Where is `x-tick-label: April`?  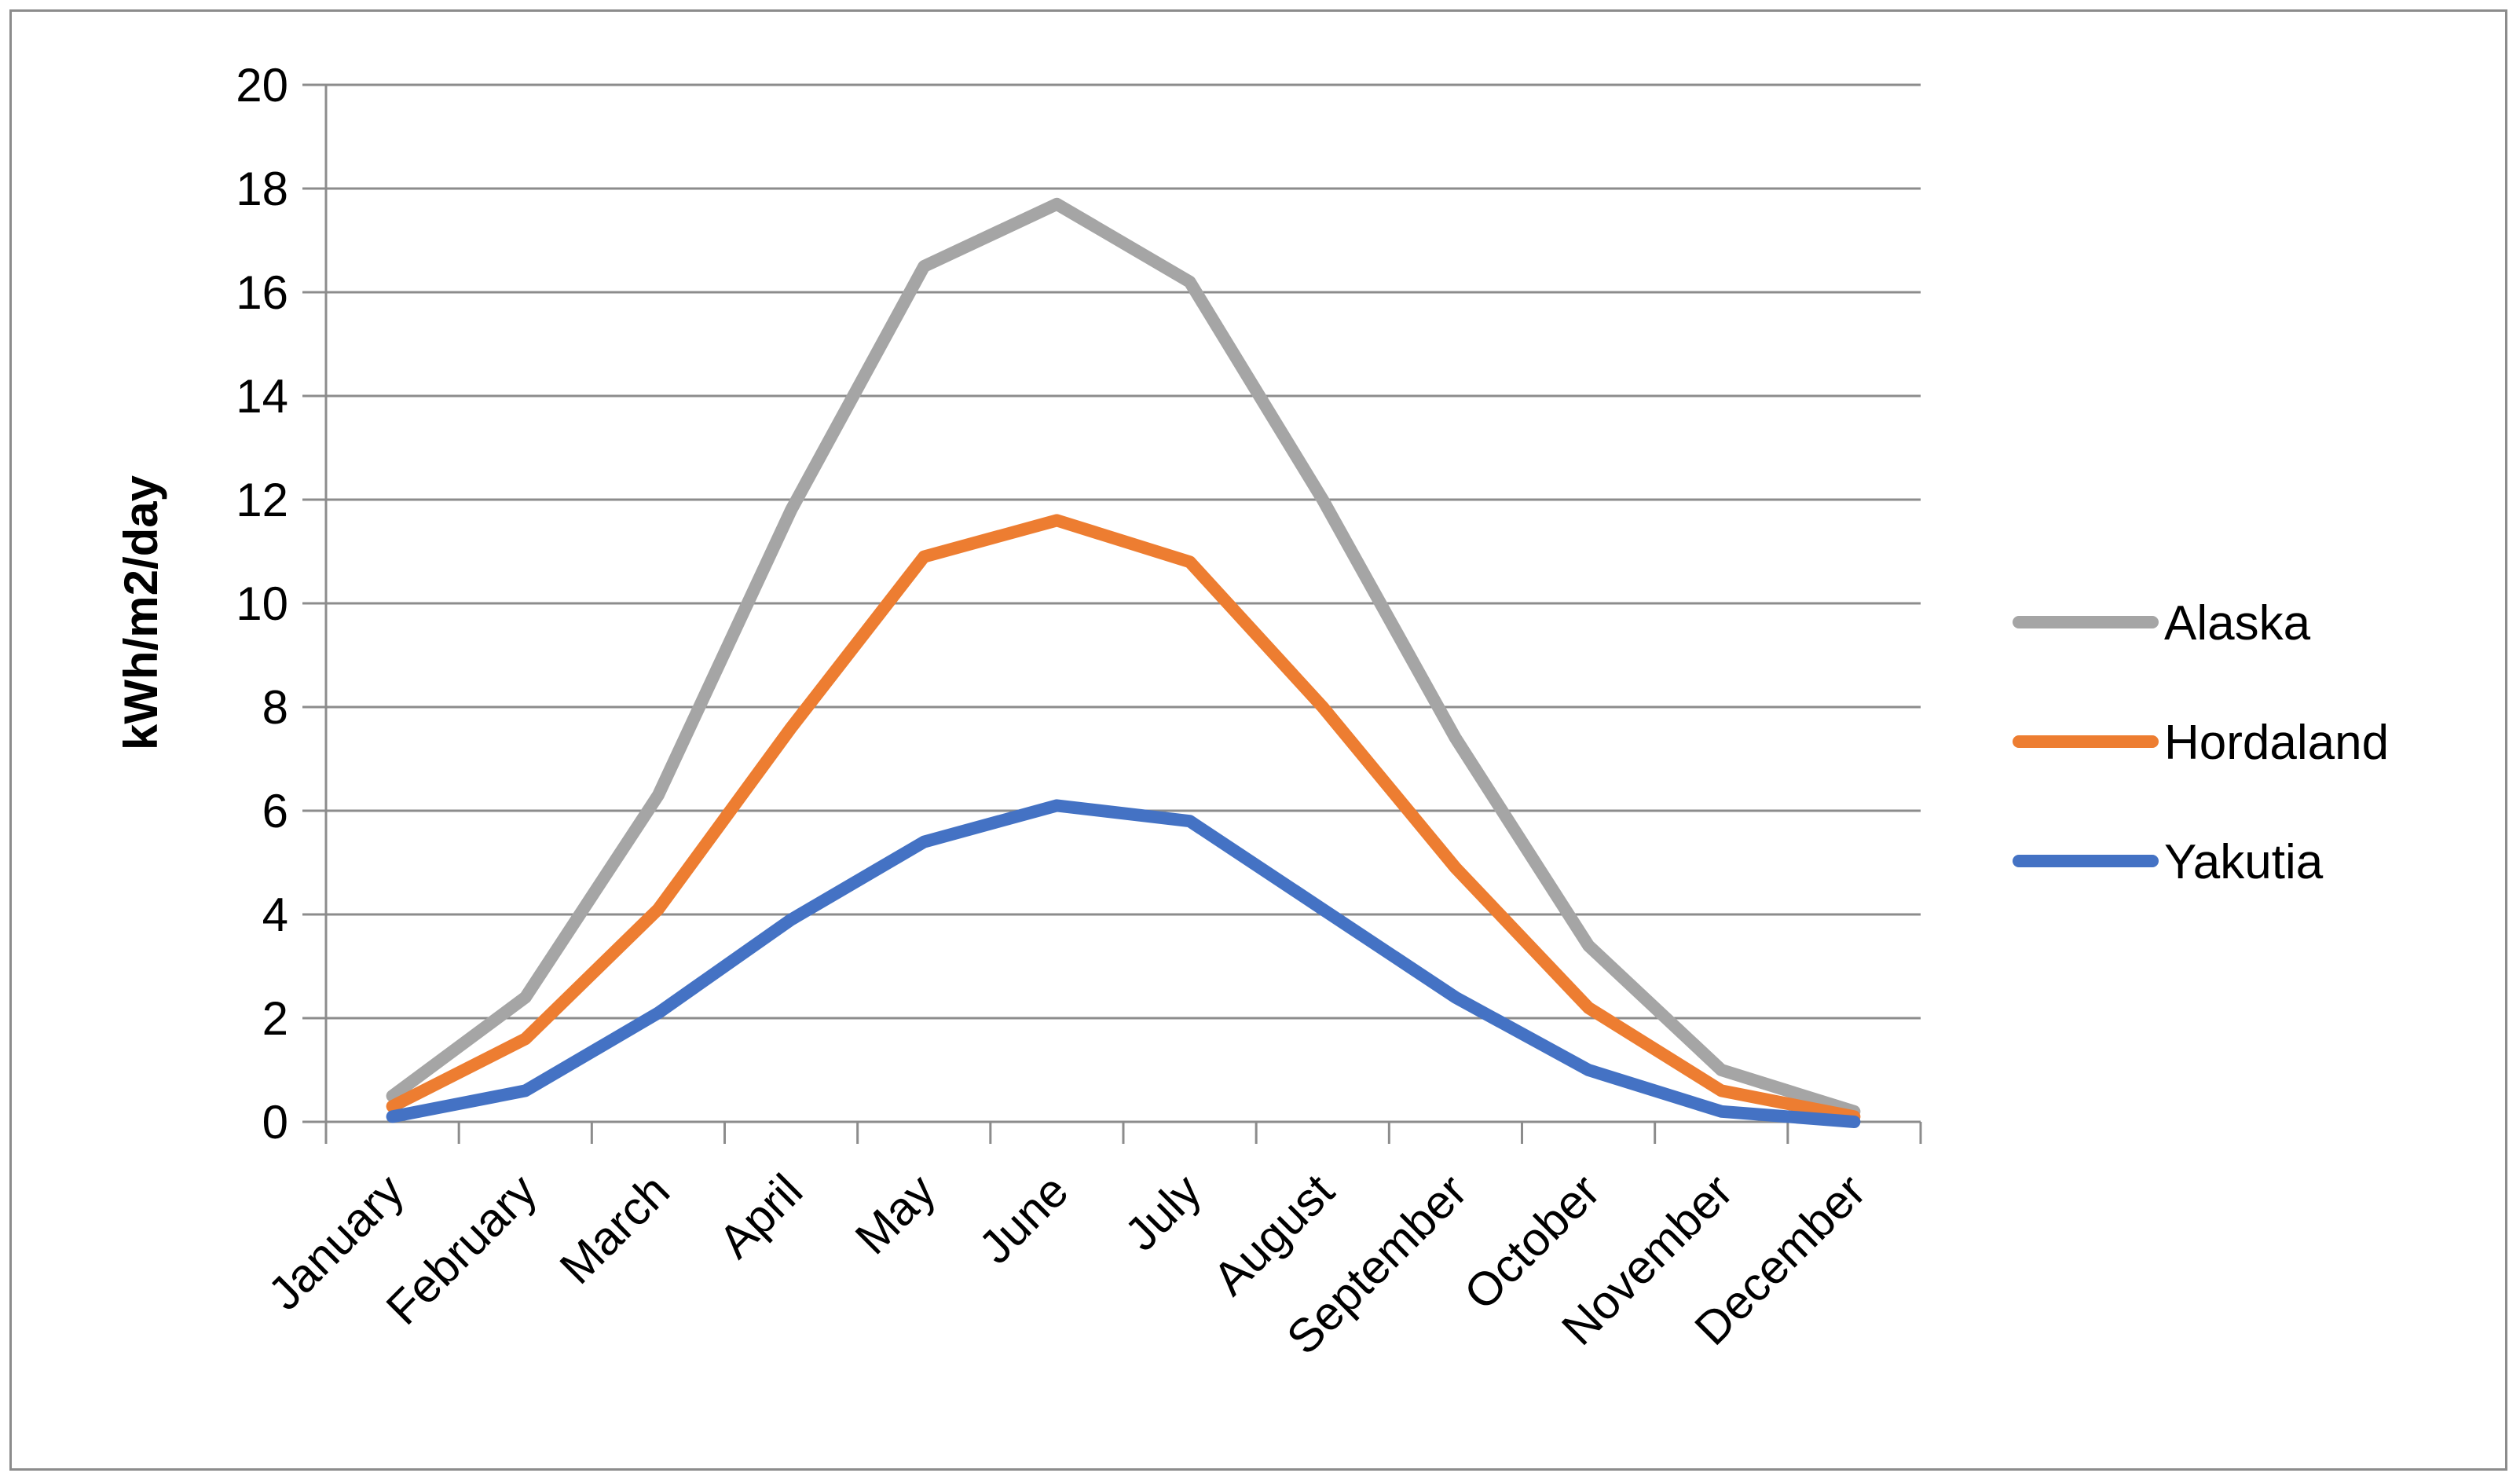
x-tick-label: April is located at coordinates (760, 1216).